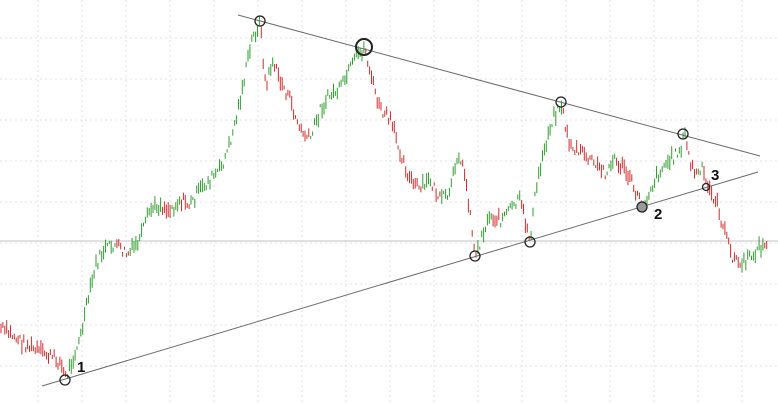 The height and width of the screenshot is (404, 778). What do you see at coordinates (715, 175) in the screenshot?
I see `point-label-3: 3` at bounding box center [715, 175].